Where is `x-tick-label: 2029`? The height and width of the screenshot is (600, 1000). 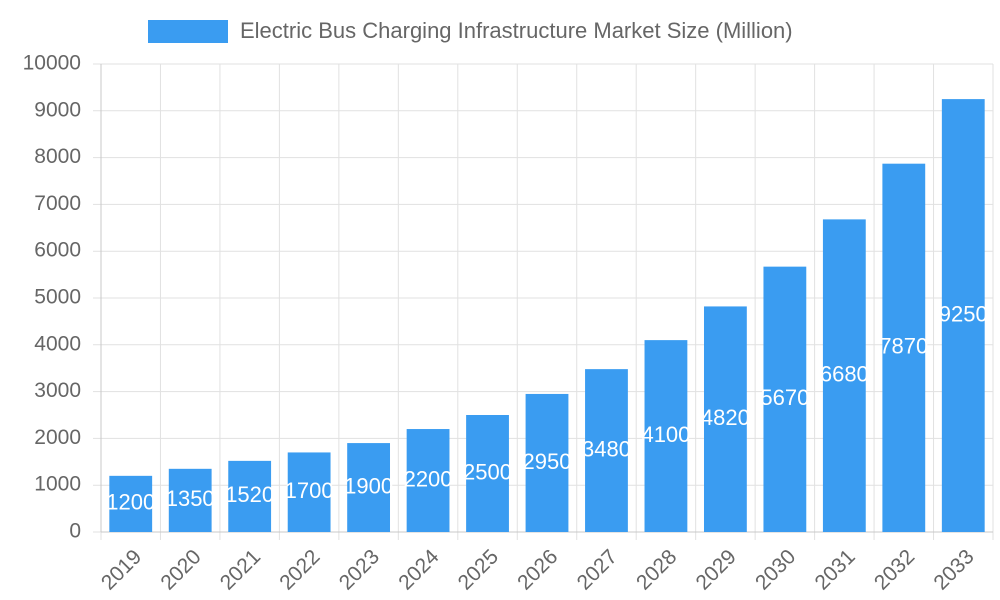
x-tick-label: 2029 is located at coordinates (716, 569).